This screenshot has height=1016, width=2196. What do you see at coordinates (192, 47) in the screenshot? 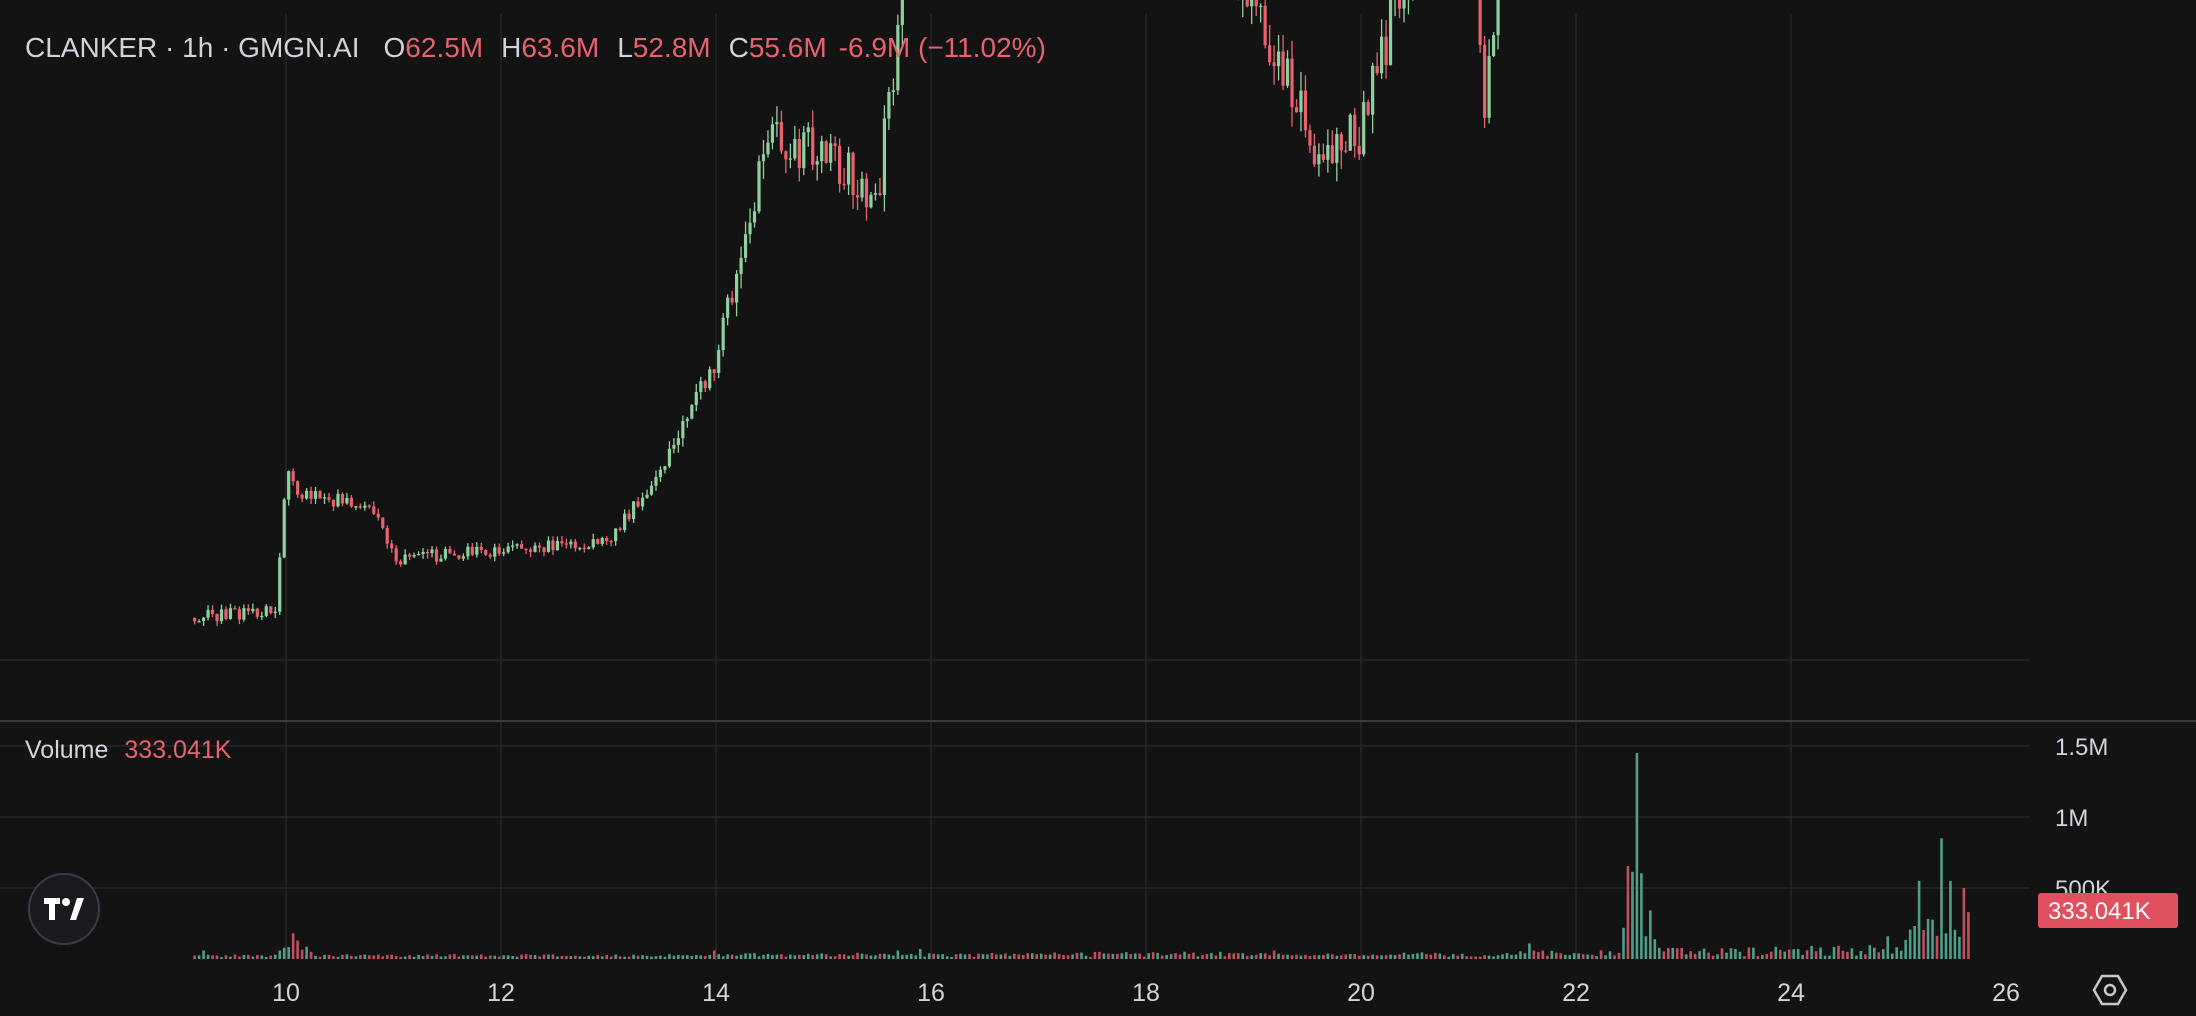
I see `symbol-title: CLANKER · 1h · GMGN.AI` at bounding box center [192, 47].